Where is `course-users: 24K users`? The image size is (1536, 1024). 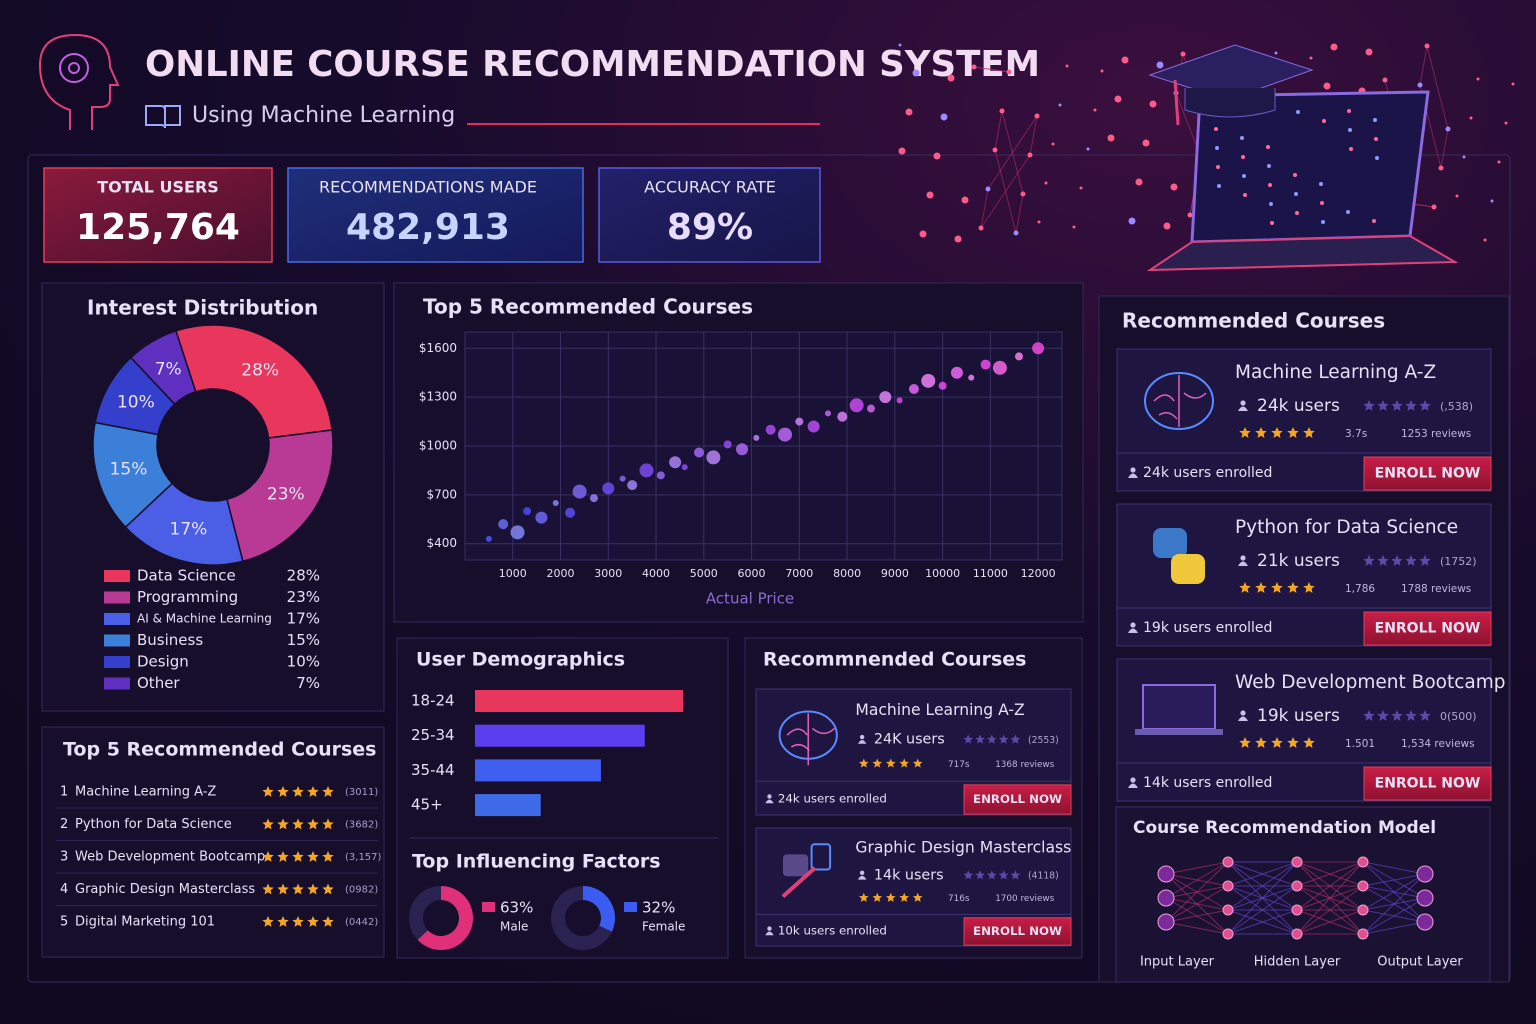 course-users: 24K users is located at coordinates (909, 740).